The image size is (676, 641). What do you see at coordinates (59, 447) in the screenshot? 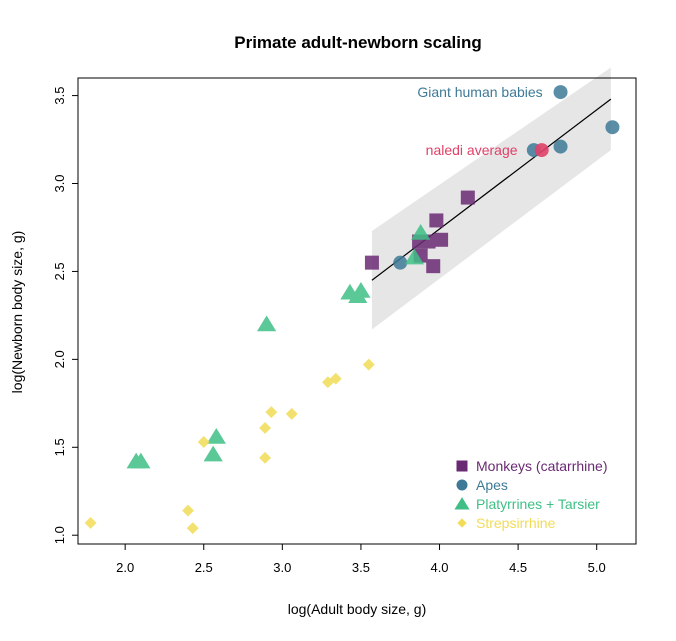
I see `y-tick-label-1: 1.5` at bounding box center [59, 447].